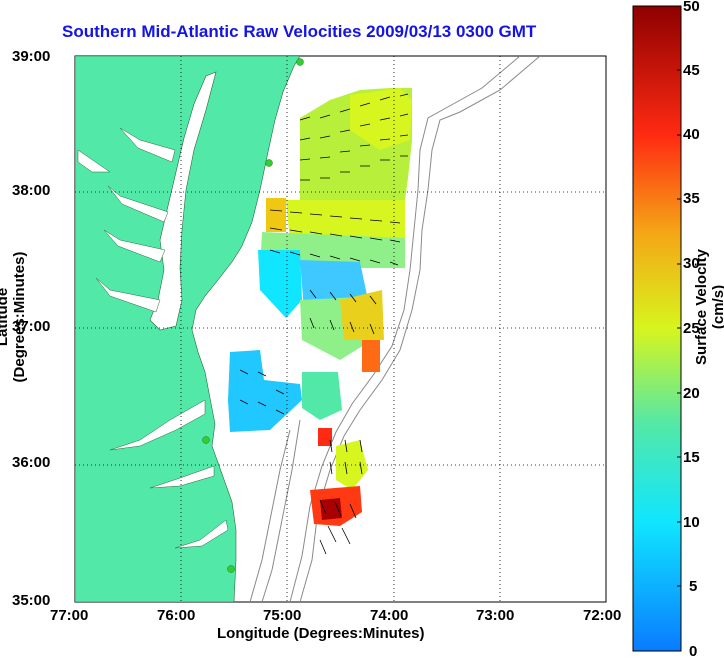 The image size is (724, 660). What do you see at coordinates (69, 615) in the screenshot?
I see `x-tick-label: 77:00` at bounding box center [69, 615].